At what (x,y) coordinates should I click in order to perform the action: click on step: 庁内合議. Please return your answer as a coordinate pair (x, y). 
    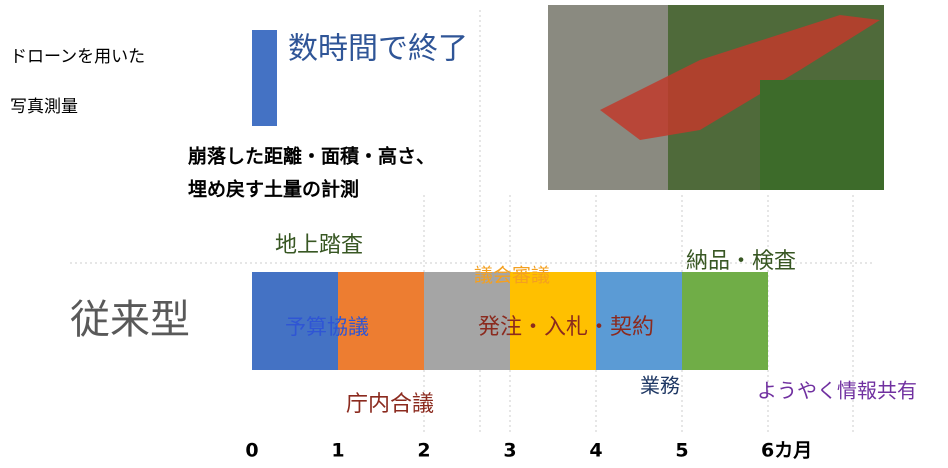
    Looking at the image, I should click on (390, 404).